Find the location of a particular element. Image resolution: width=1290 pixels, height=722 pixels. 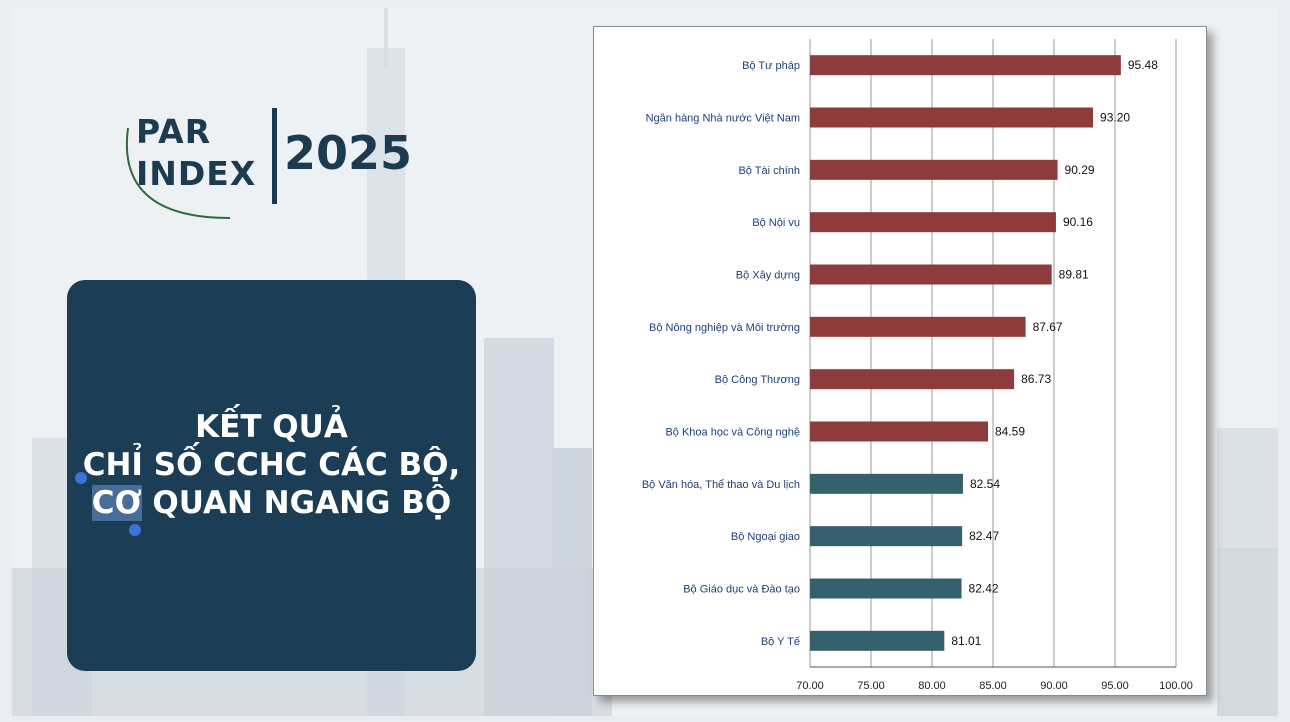

category-label: Bộ Ngoại giao is located at coordinates (765, 537).